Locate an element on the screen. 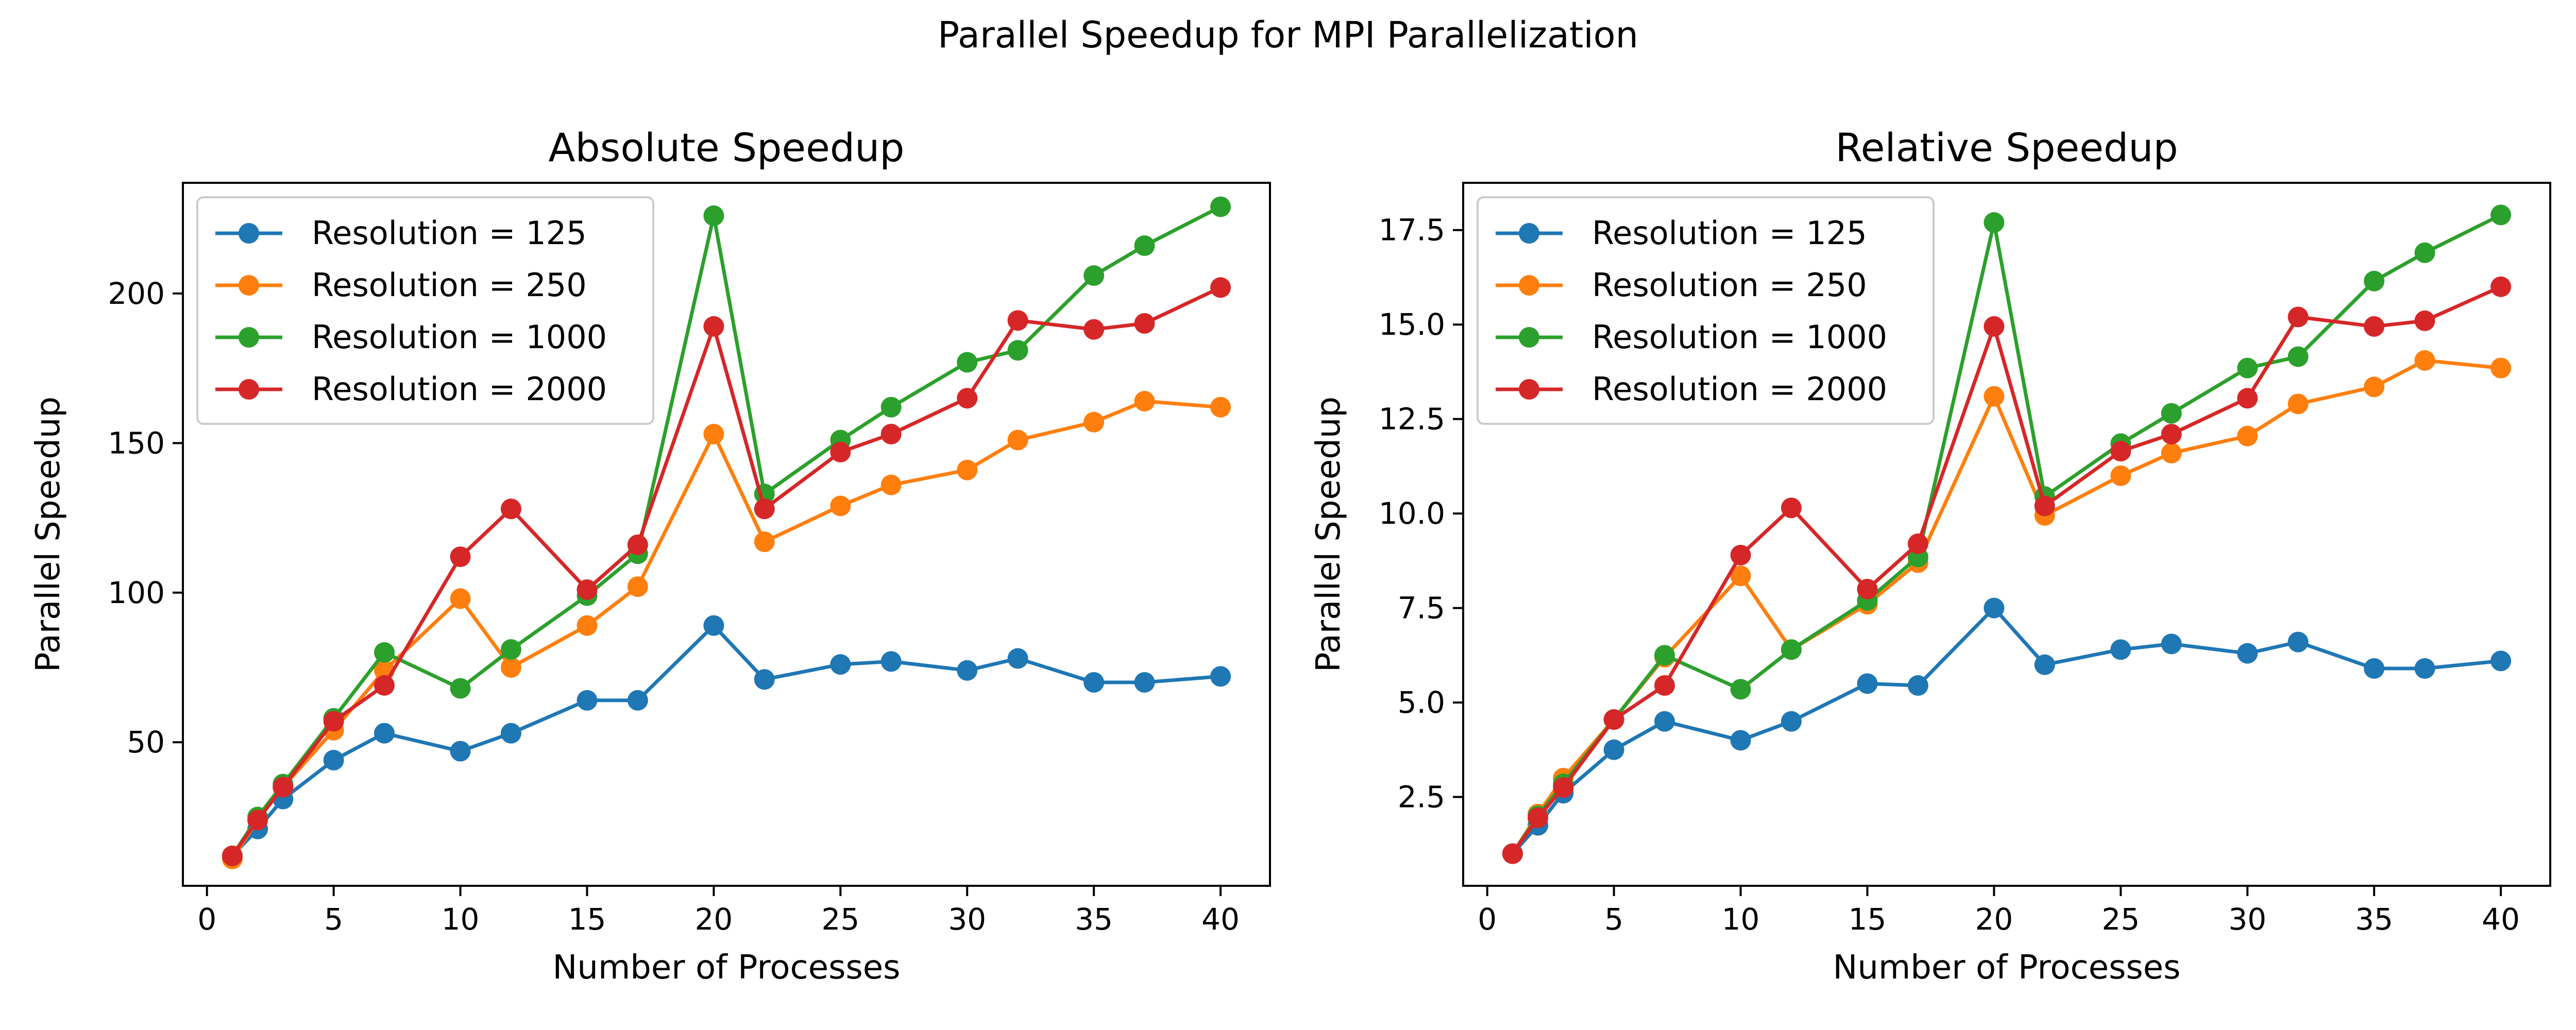 This screenshot has width=2576, height=1030. x-tick-label: 25 is located at coordinates (2121, 919).